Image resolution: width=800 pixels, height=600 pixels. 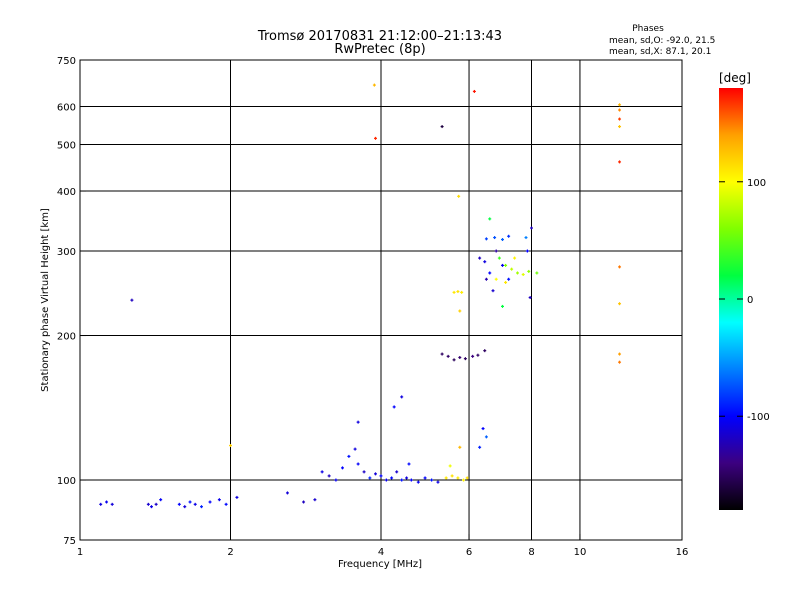 I want to click on x-tick-label: 6, so click(x=469, y=552).